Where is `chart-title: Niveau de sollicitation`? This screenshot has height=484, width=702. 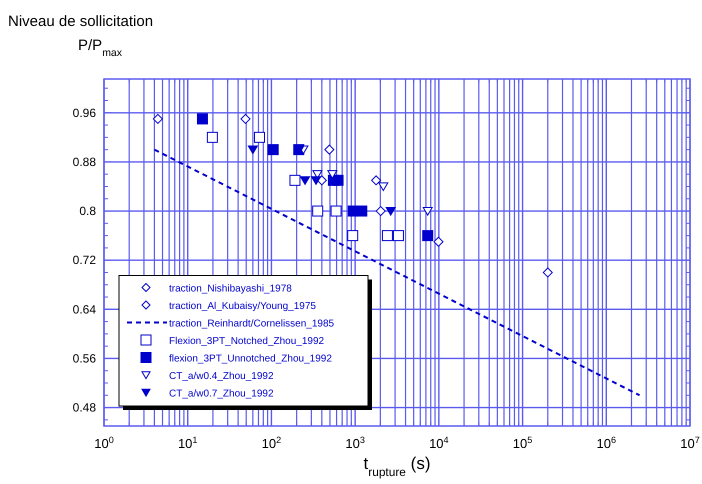
chart-title: Niveau de sollicitation is located at coordinates (81, 21).